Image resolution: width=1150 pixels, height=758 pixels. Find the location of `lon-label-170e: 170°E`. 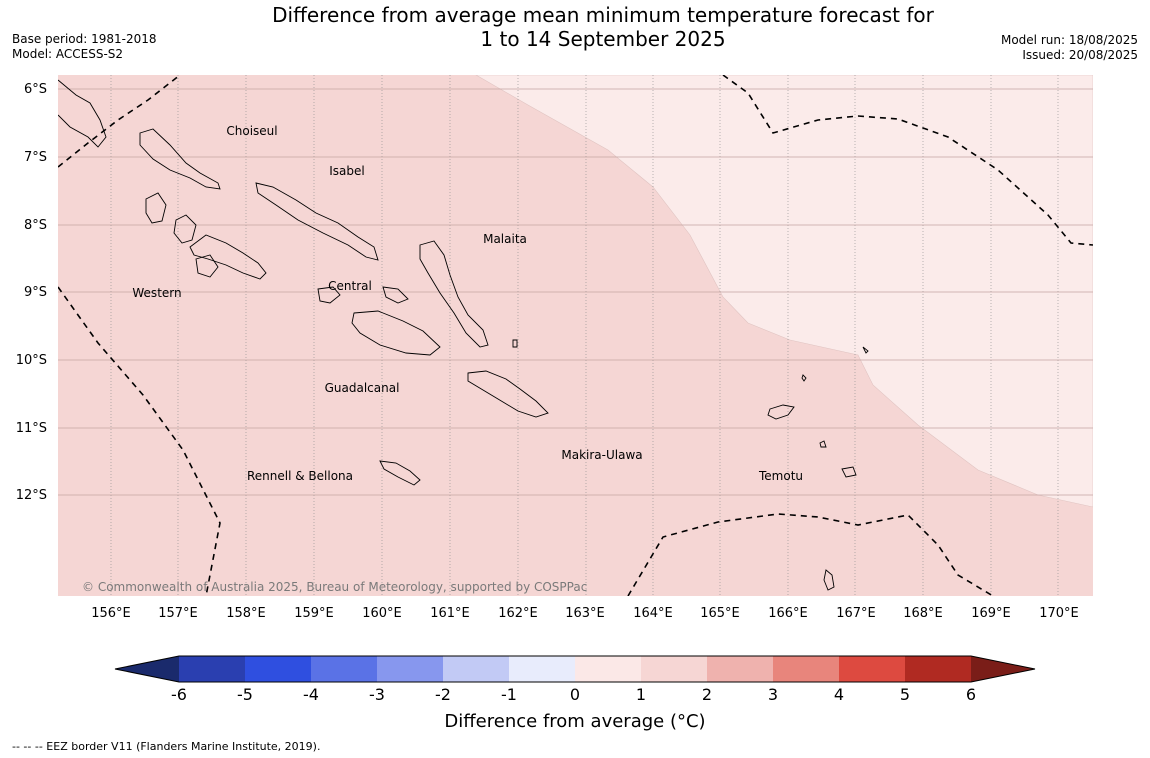

lon-label-170e: 170°E is located at coordinates (1059, 613).